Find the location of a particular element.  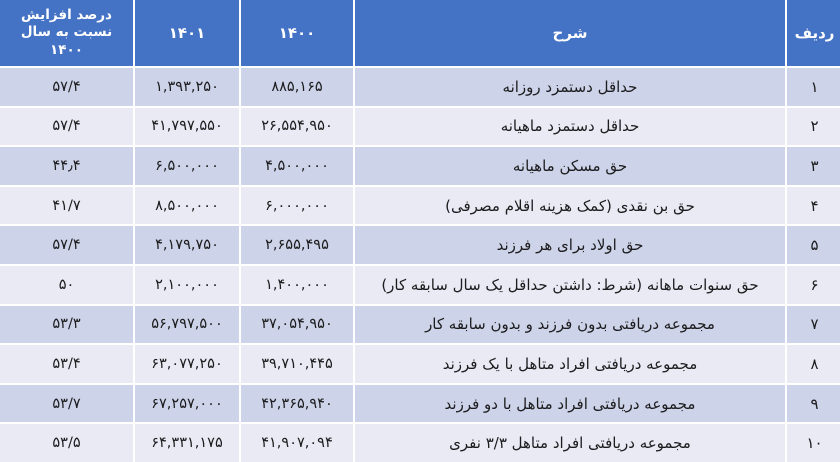

cell-year-1400: ۸۸۵,۱۶۵ is located at coordinates (297, 87).